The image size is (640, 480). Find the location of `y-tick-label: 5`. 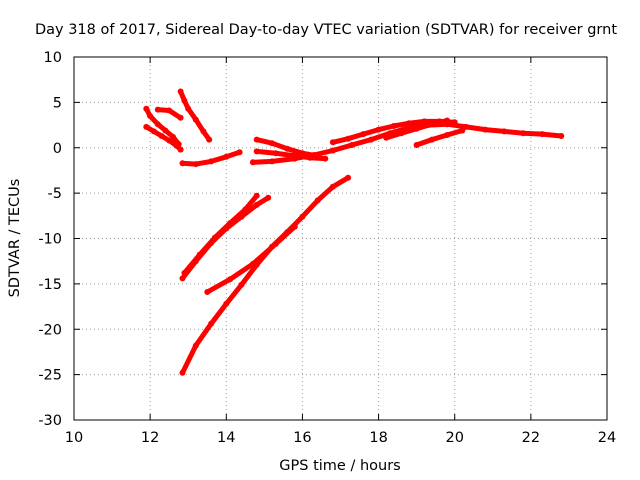

y-tick-label: 5 is located at coordinates (57, 103).